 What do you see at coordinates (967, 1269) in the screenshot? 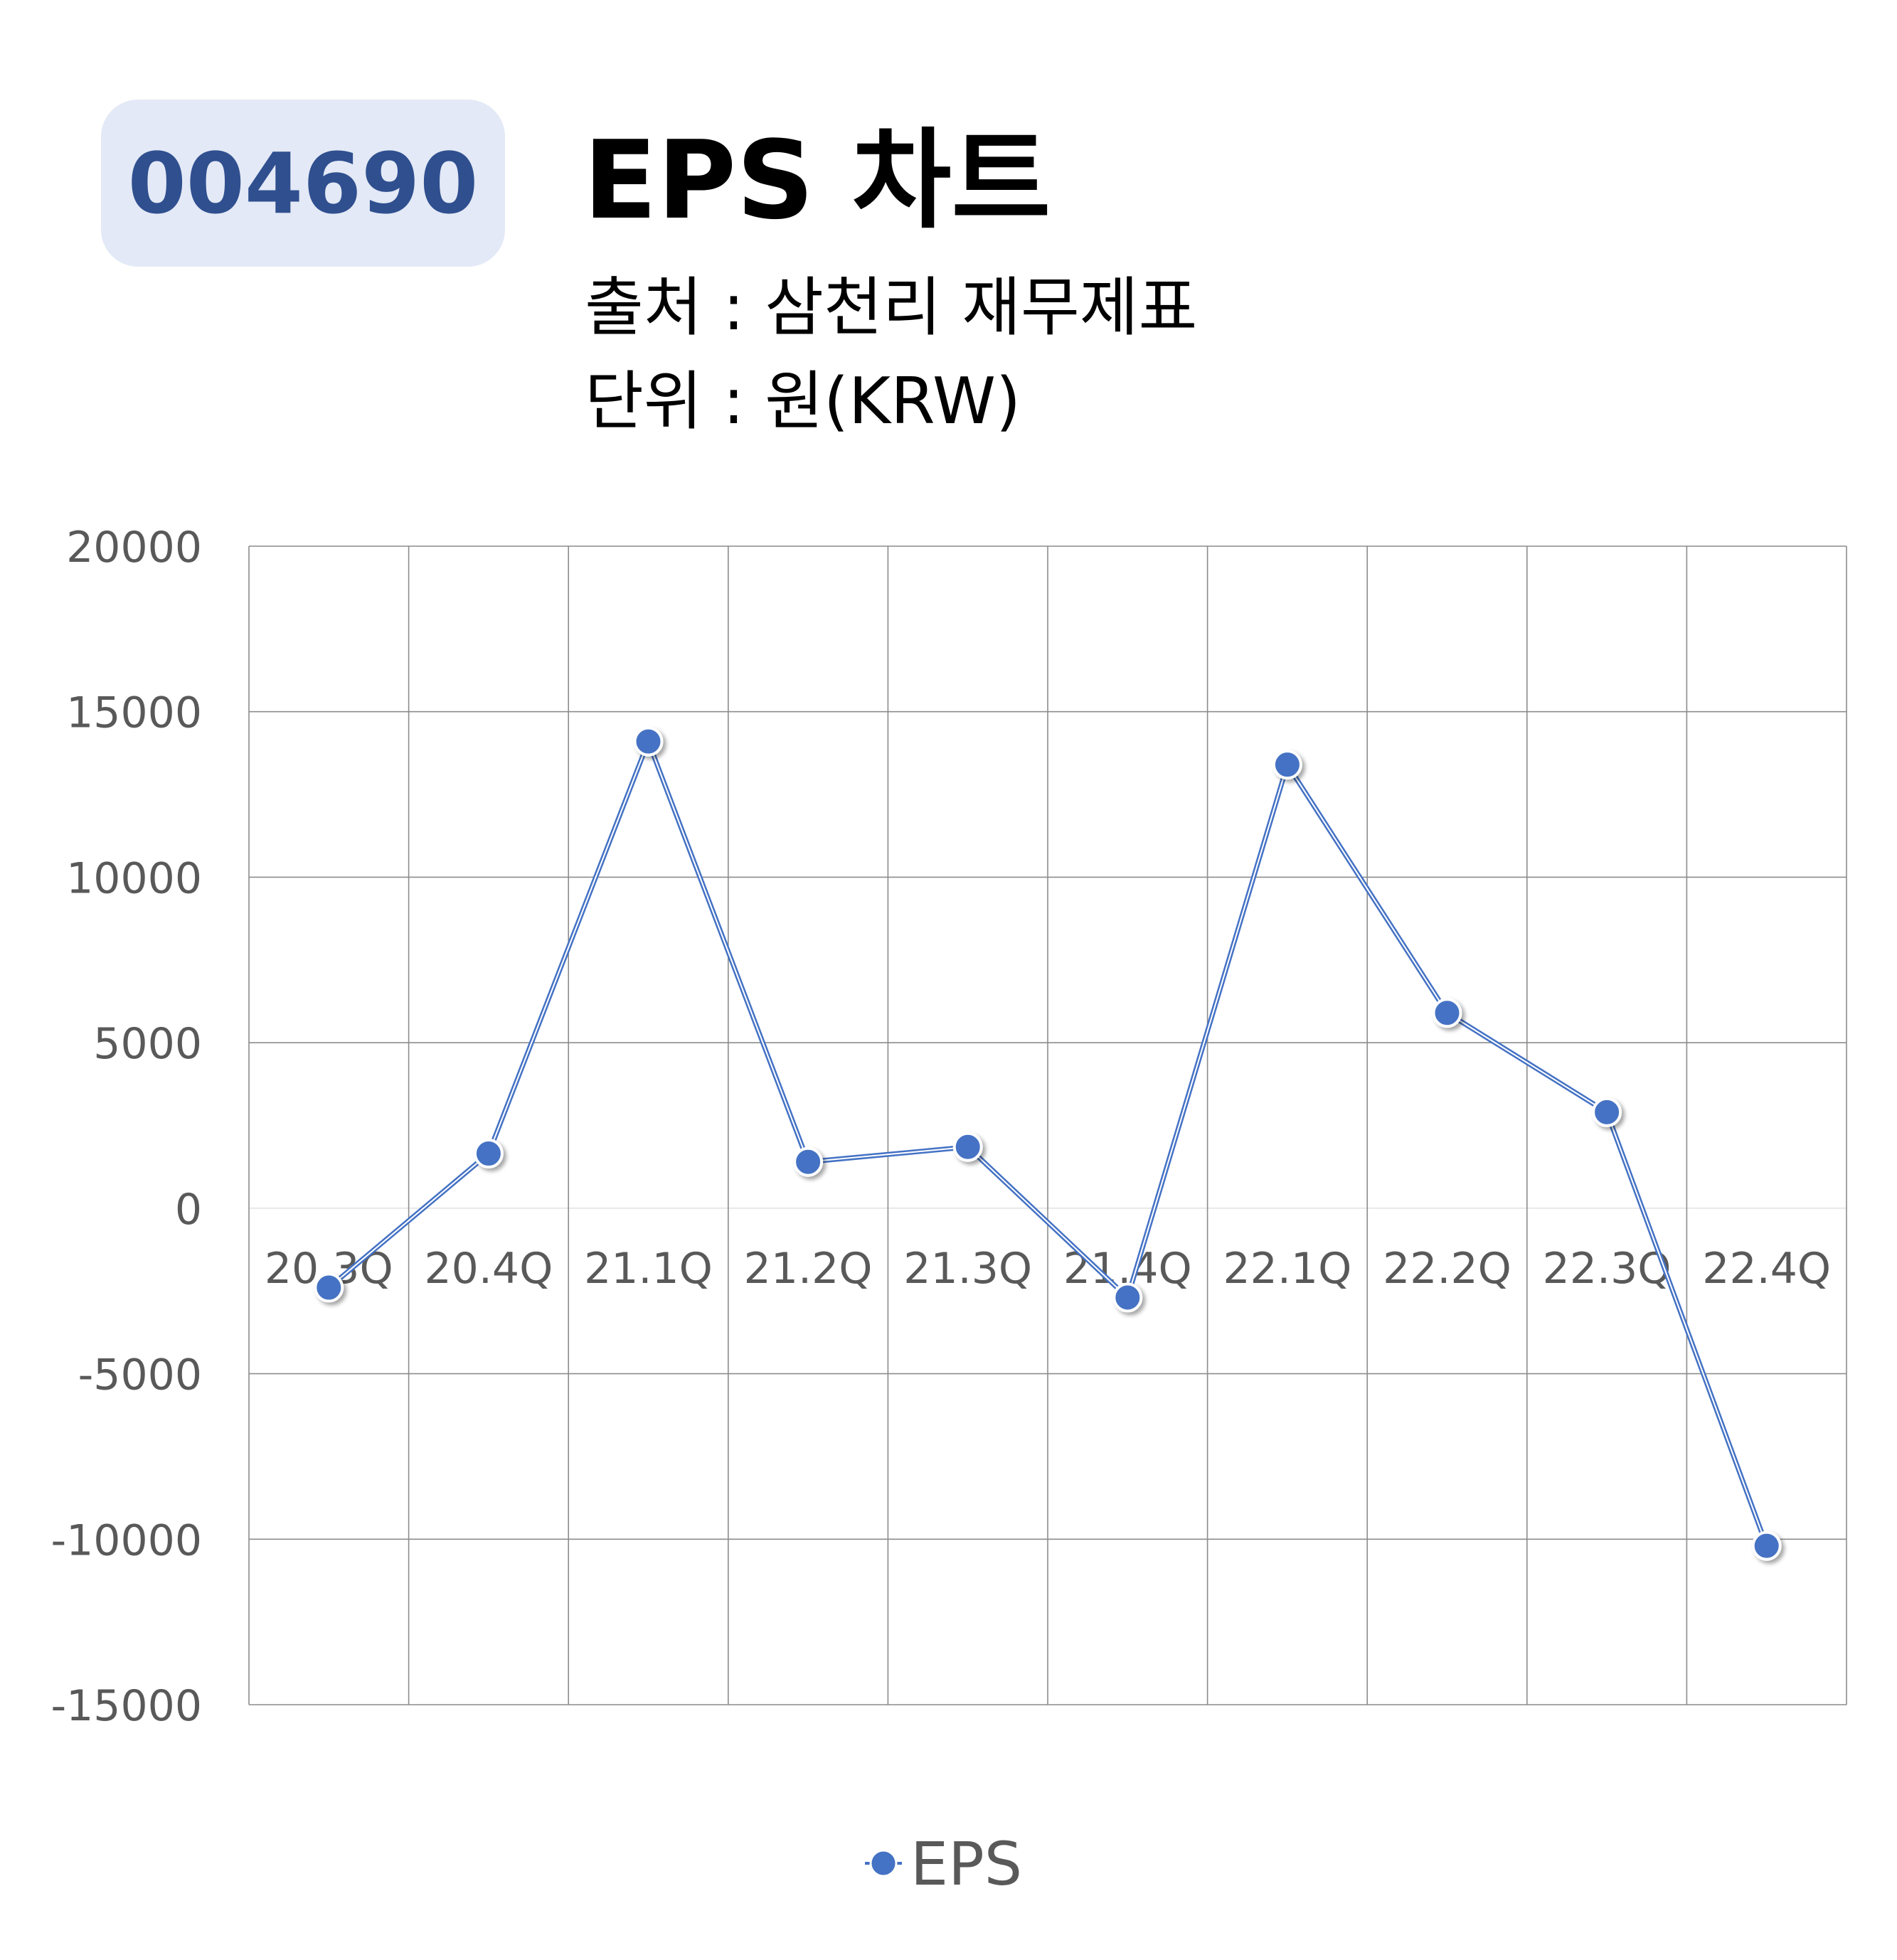
I see `x-tick-label: 21.3Q` at bounding box center [967, 1269].